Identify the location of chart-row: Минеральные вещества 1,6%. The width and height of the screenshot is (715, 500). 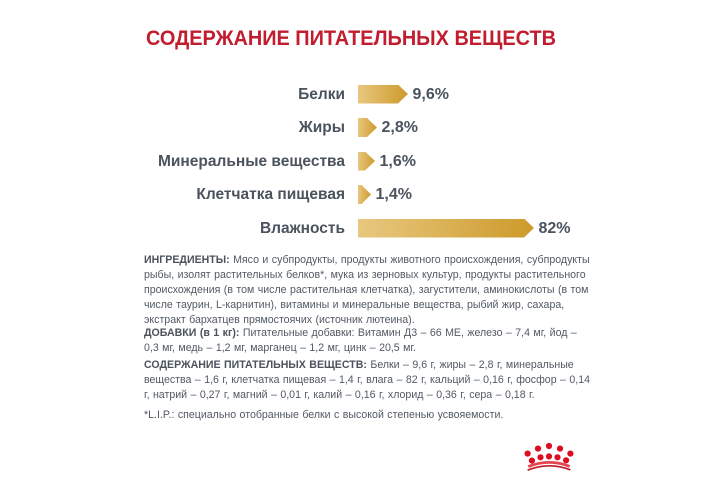
(357, 161).